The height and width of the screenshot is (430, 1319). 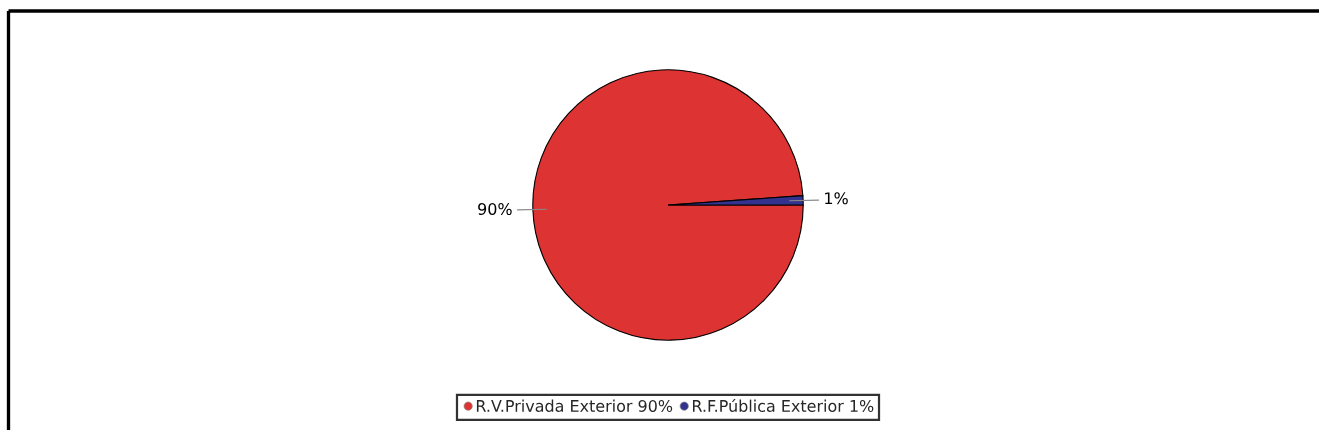 What do you see at coordinates (836, 198) in the screenshot?
I see `data-label: 1%` at bounding box center [836, 198].